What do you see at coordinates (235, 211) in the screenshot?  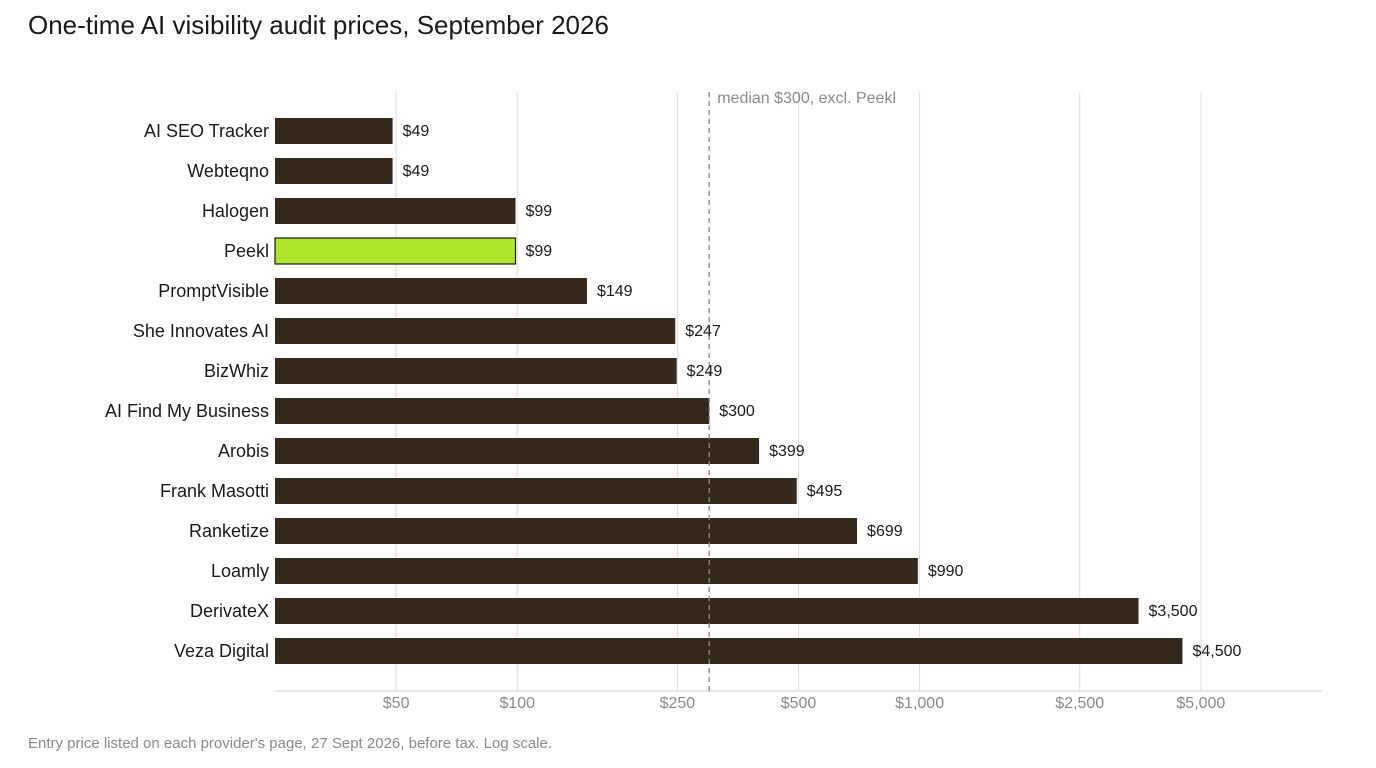 I see `category-label: Halogen` at bounding box center [235, 211].